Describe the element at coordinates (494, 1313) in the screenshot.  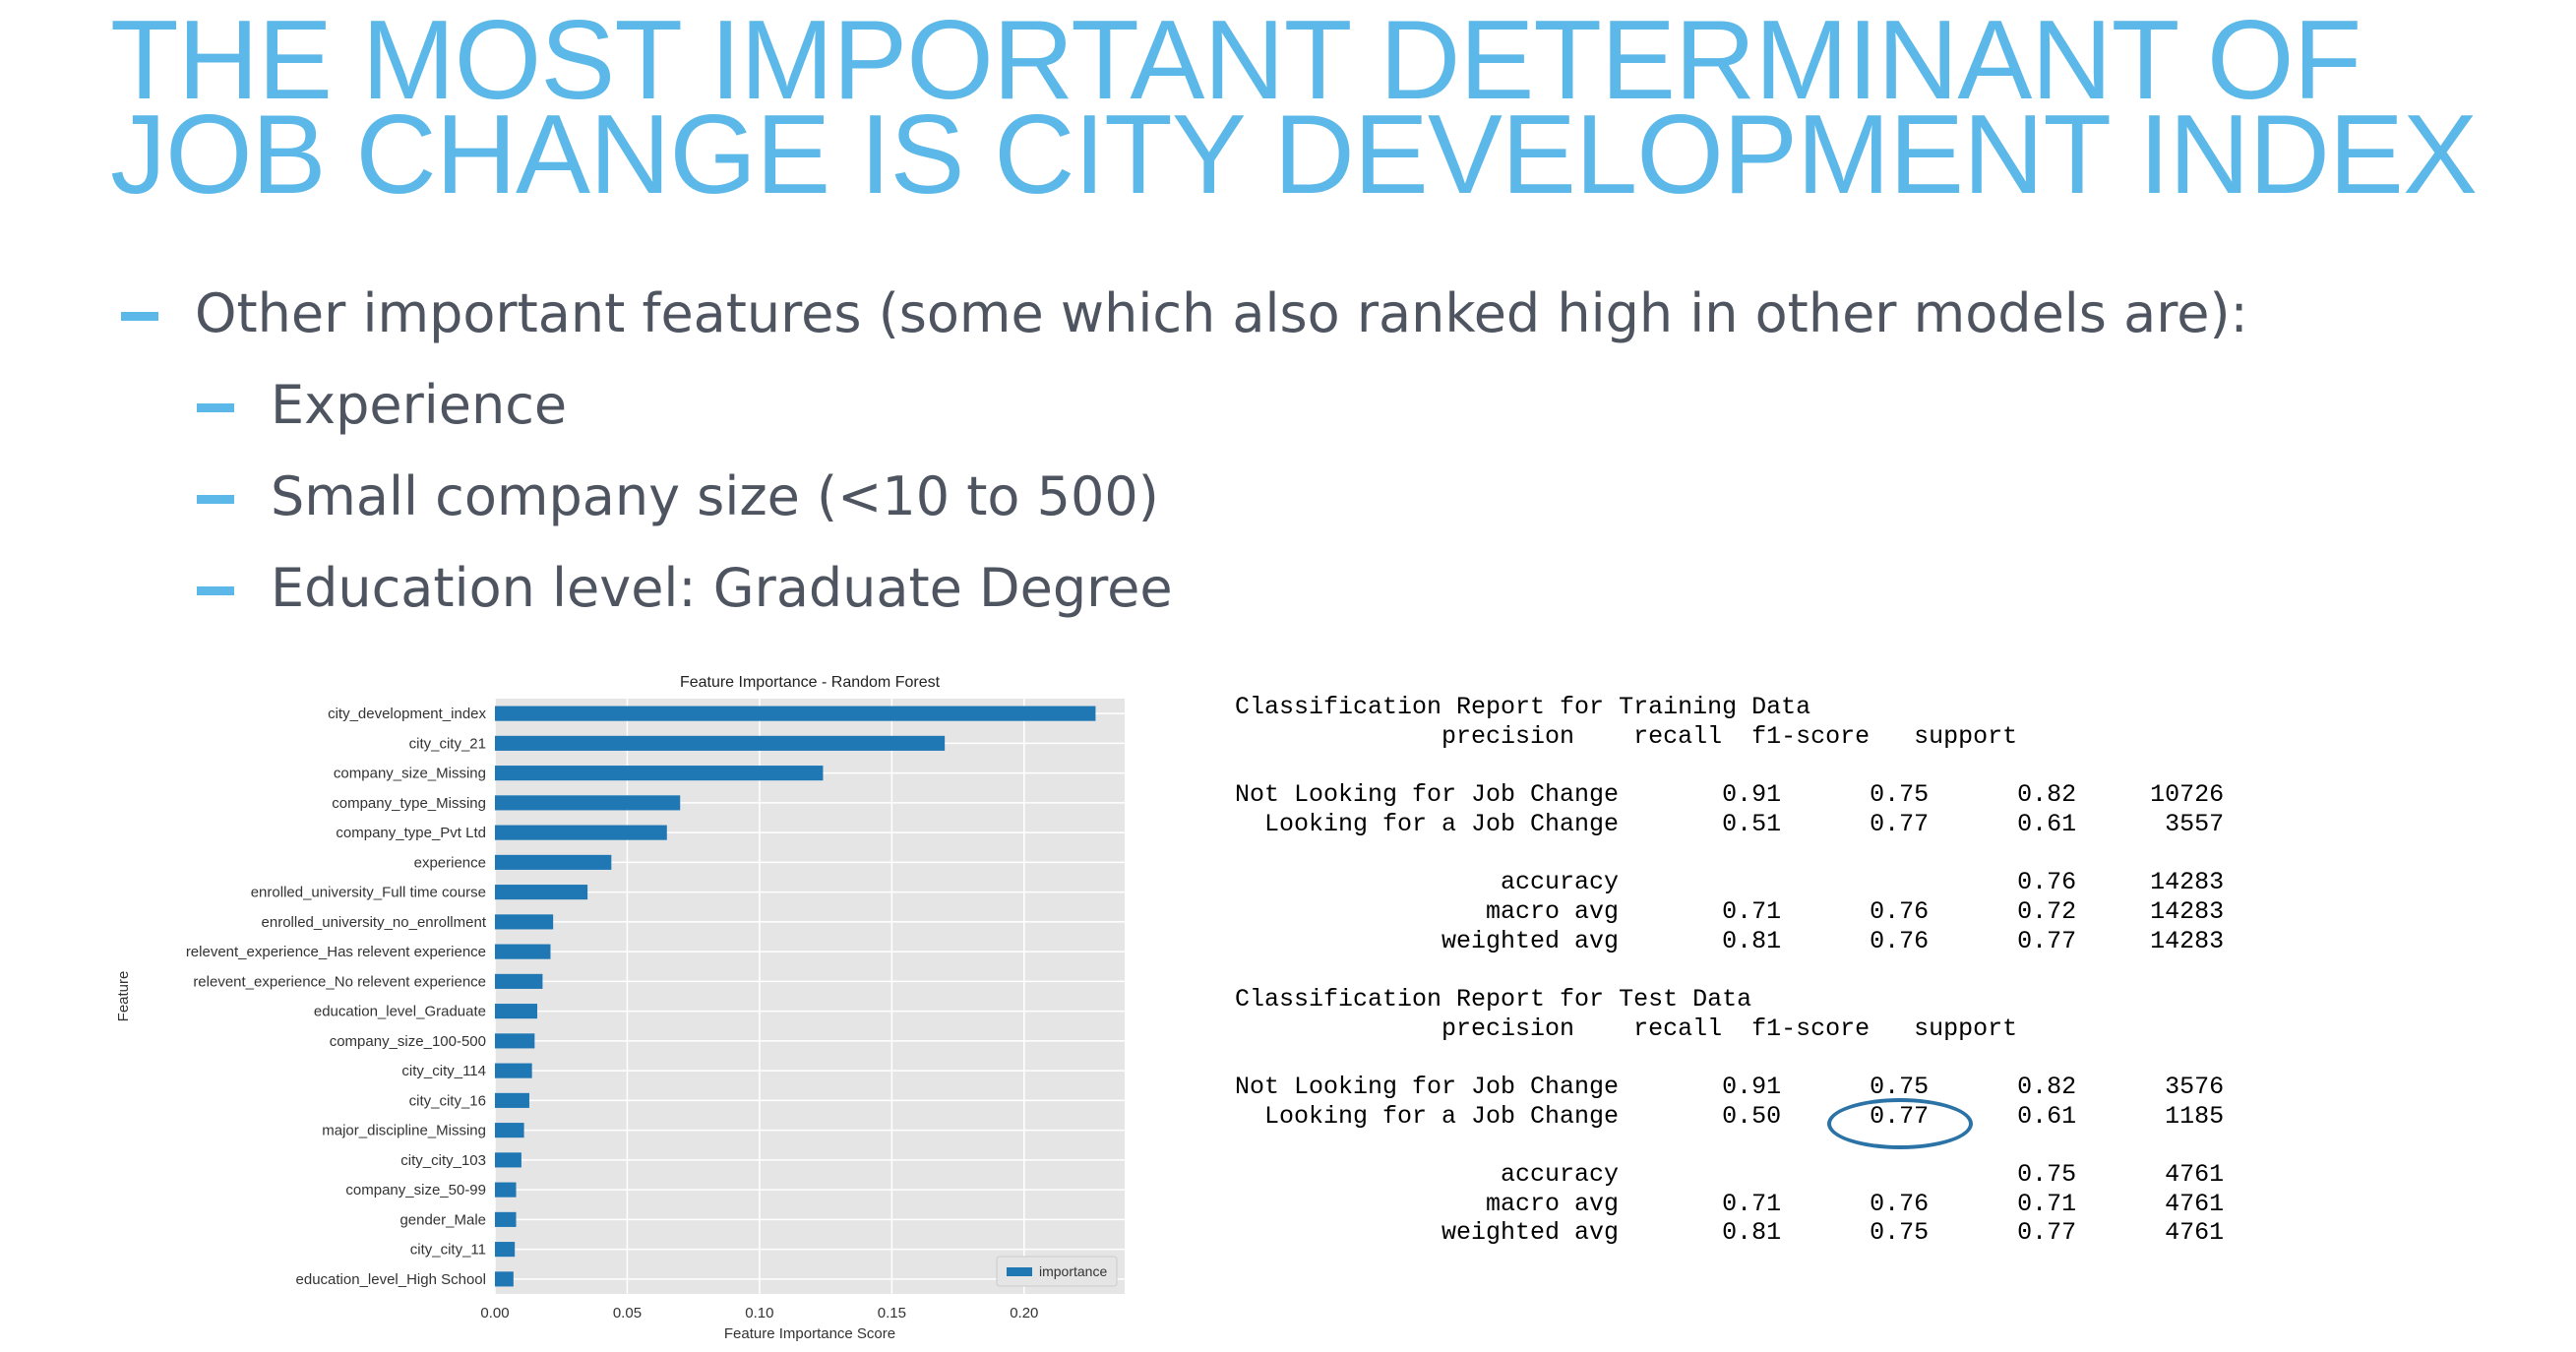
I see `x-tick-label: 0.00` at that location.